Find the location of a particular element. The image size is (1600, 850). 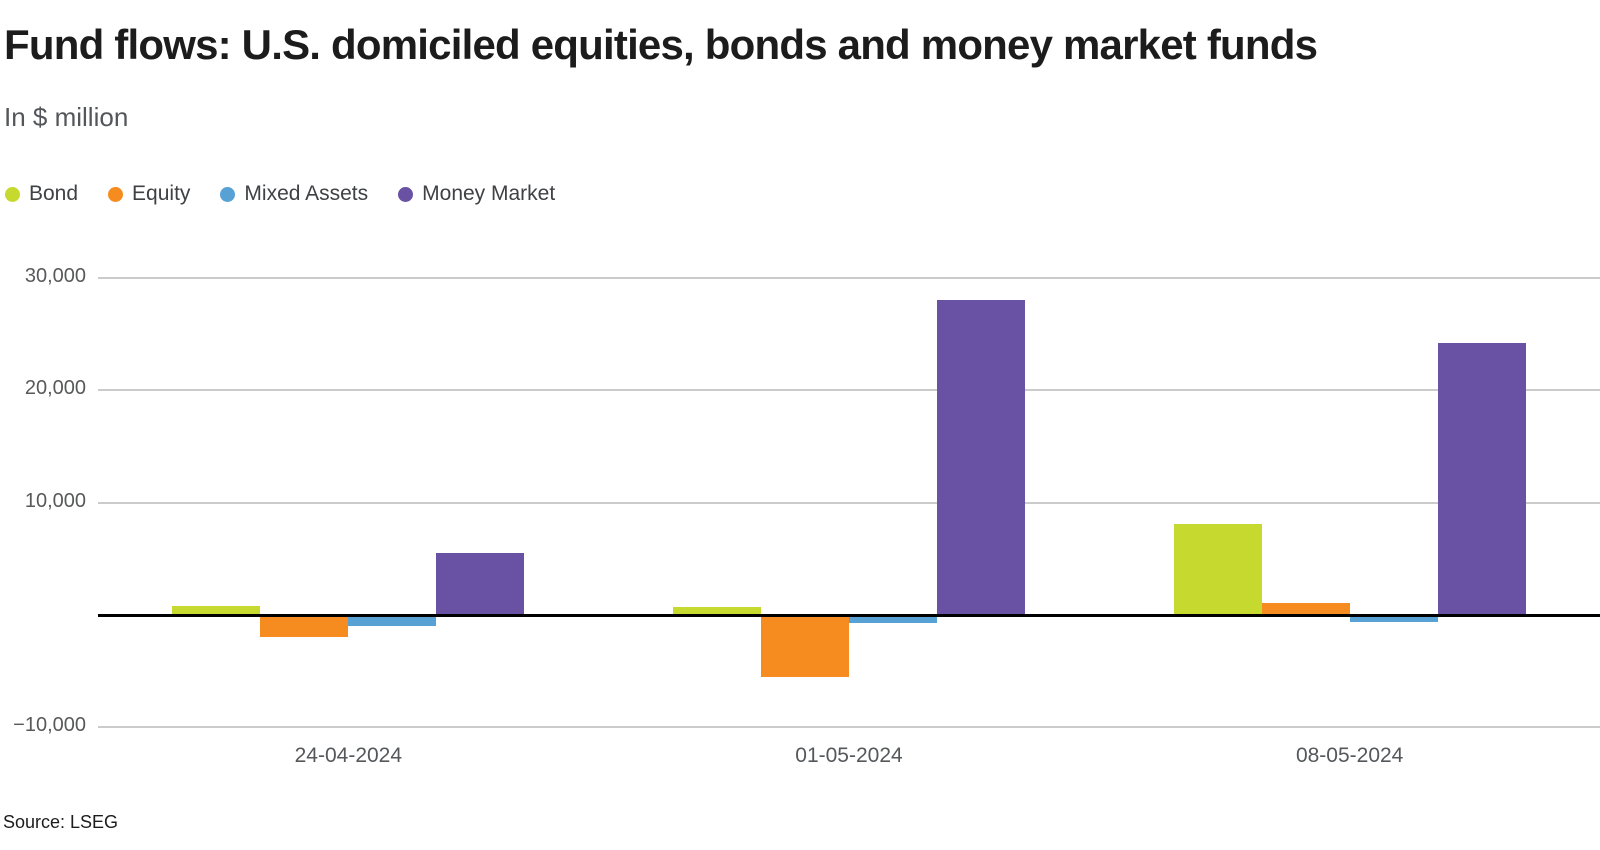

legend-label: Mixed Assets is located at coordinates (306, 193).